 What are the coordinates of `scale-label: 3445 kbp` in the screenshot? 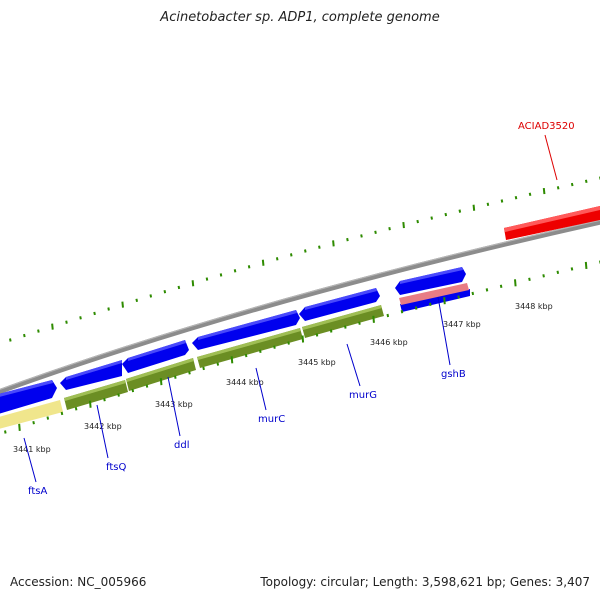 It's located at (317, 362).